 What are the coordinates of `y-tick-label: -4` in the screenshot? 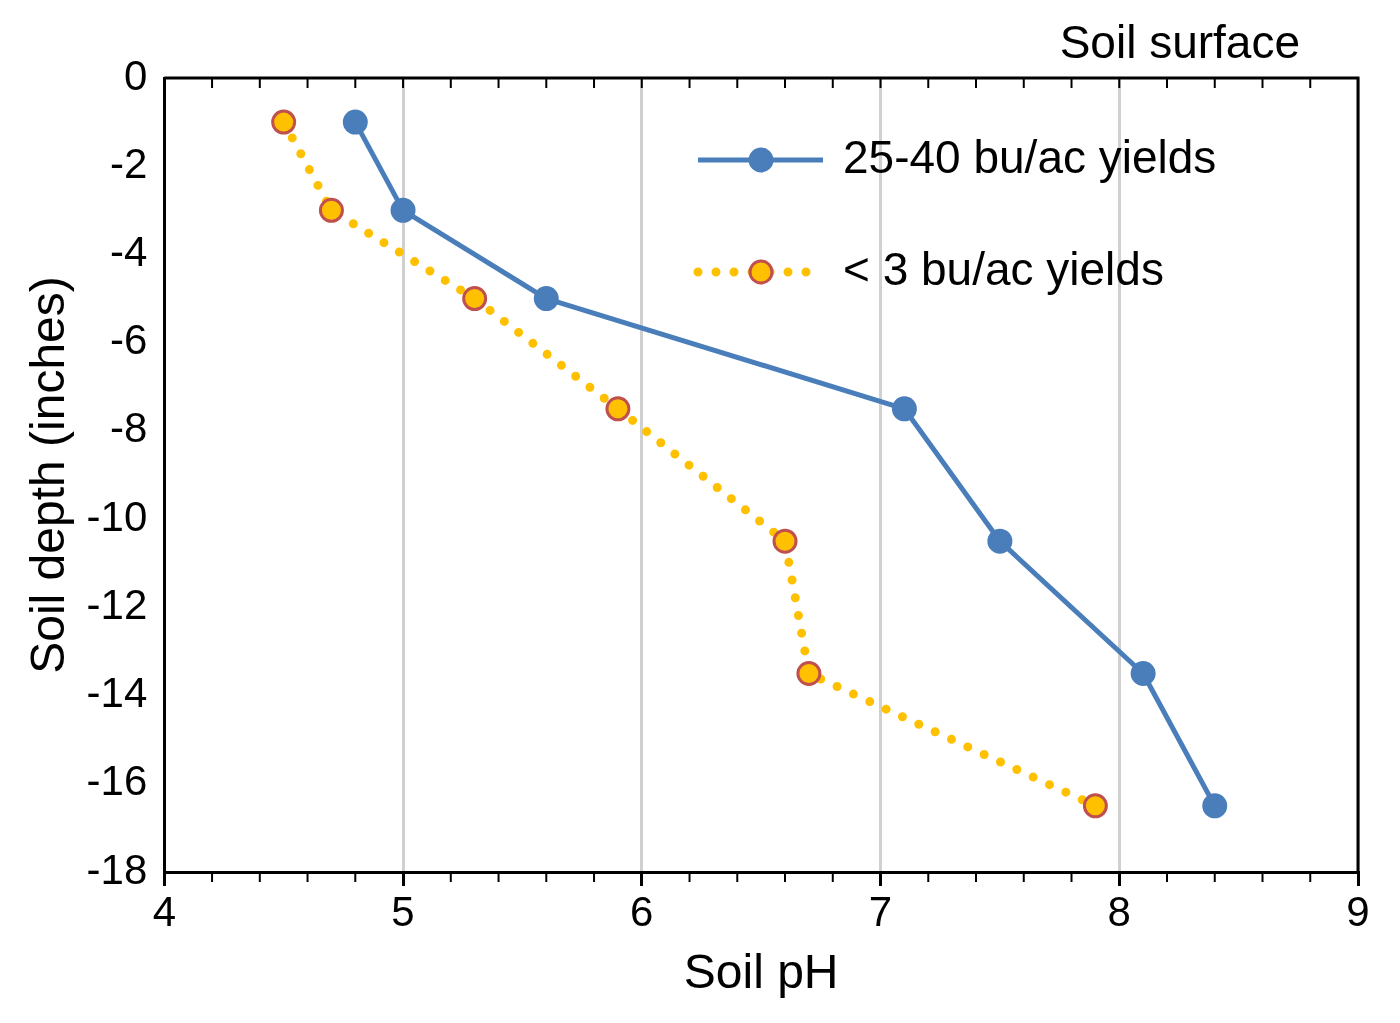 It's located at (128, 252).